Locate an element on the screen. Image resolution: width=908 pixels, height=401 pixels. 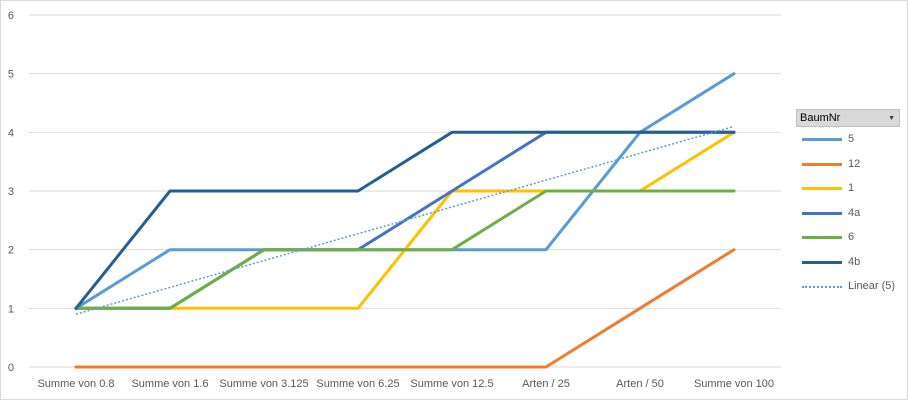
legend-item: 5 is located at coordinates (848, 139).